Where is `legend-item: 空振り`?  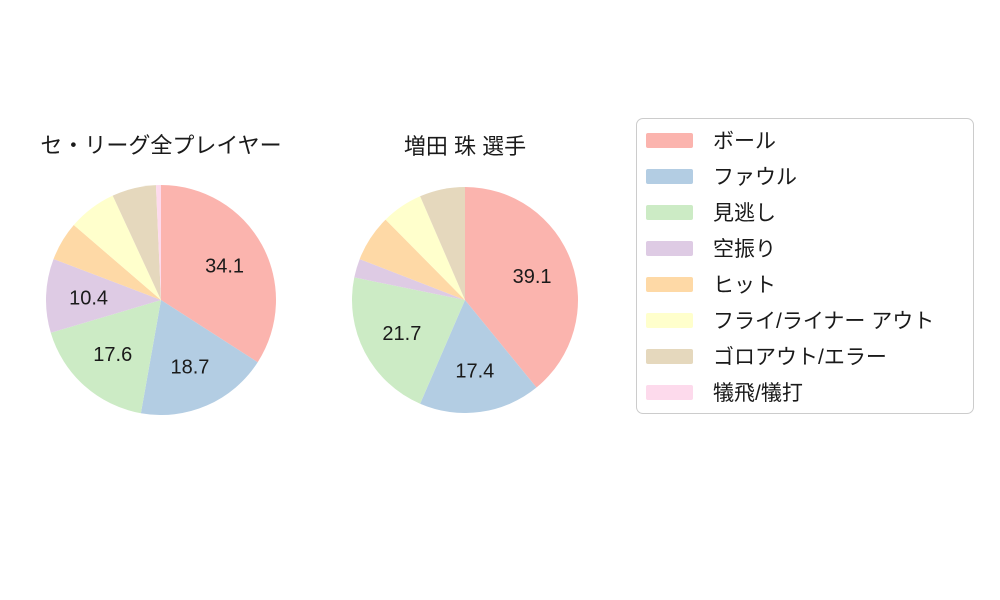 legend-item: 空振り is located at coordinates (805, 248).